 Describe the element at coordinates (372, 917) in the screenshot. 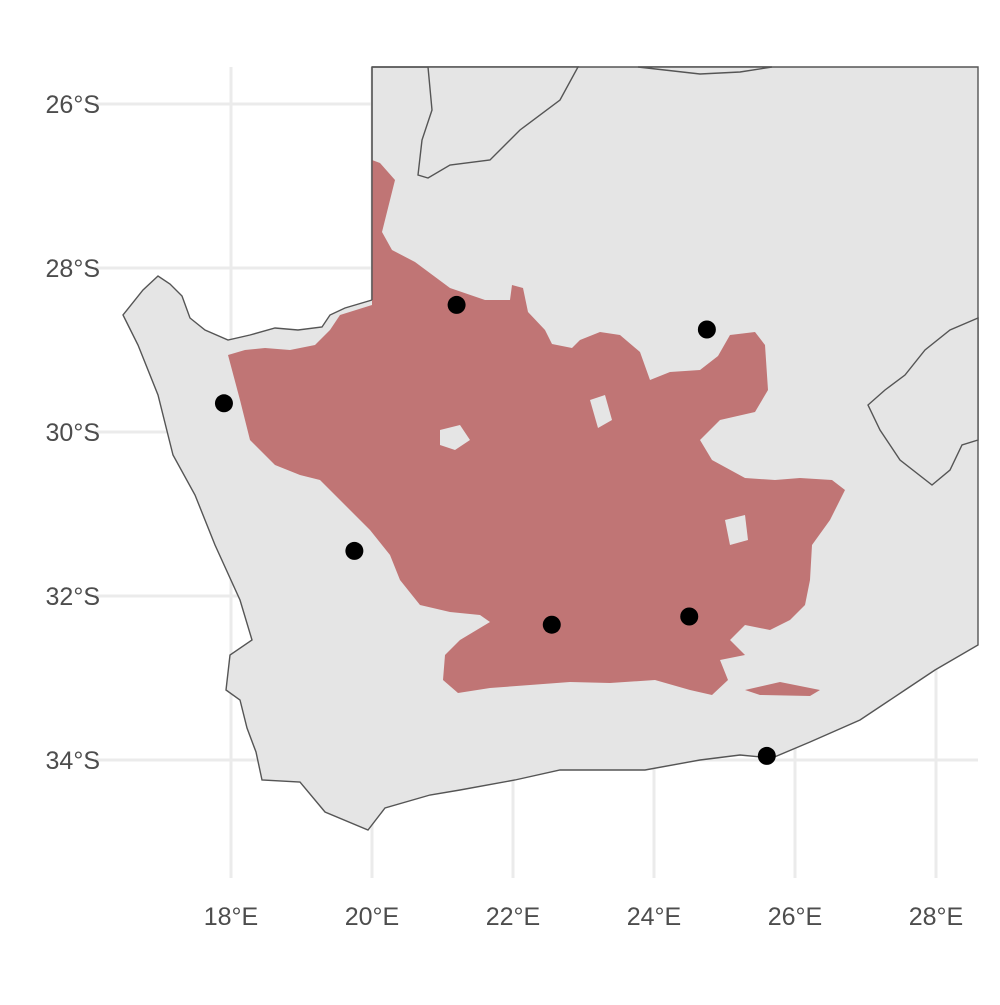

I see `x-tick-label: 20°E` at that location.